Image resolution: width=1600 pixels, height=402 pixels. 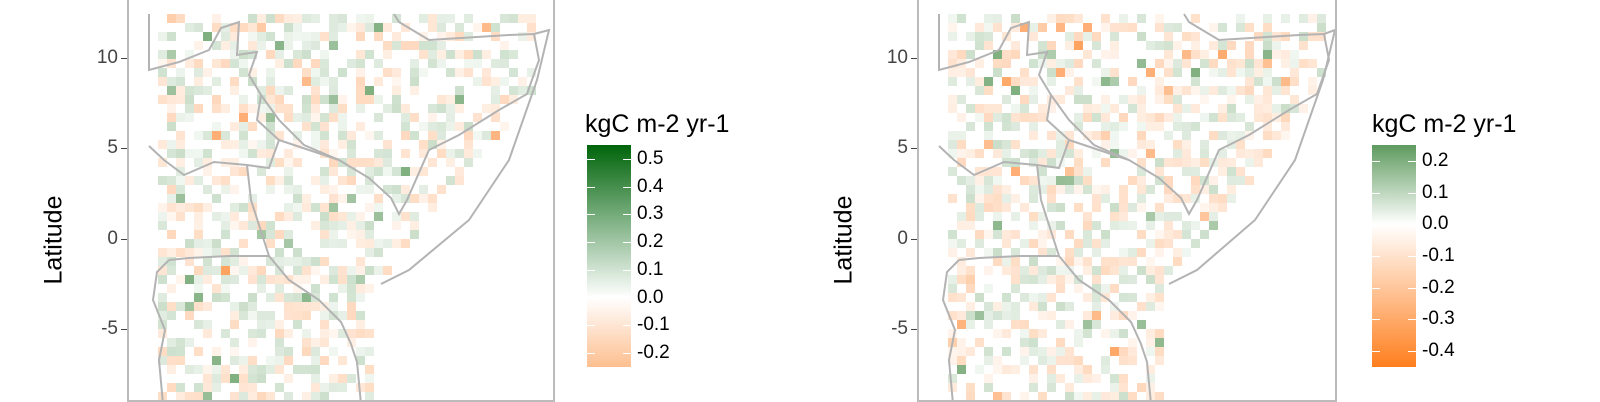 What do you see at coordinates (899, 328) in the screenshot?
I see `y-tick-label: -5` at bounding box center [899, 328].